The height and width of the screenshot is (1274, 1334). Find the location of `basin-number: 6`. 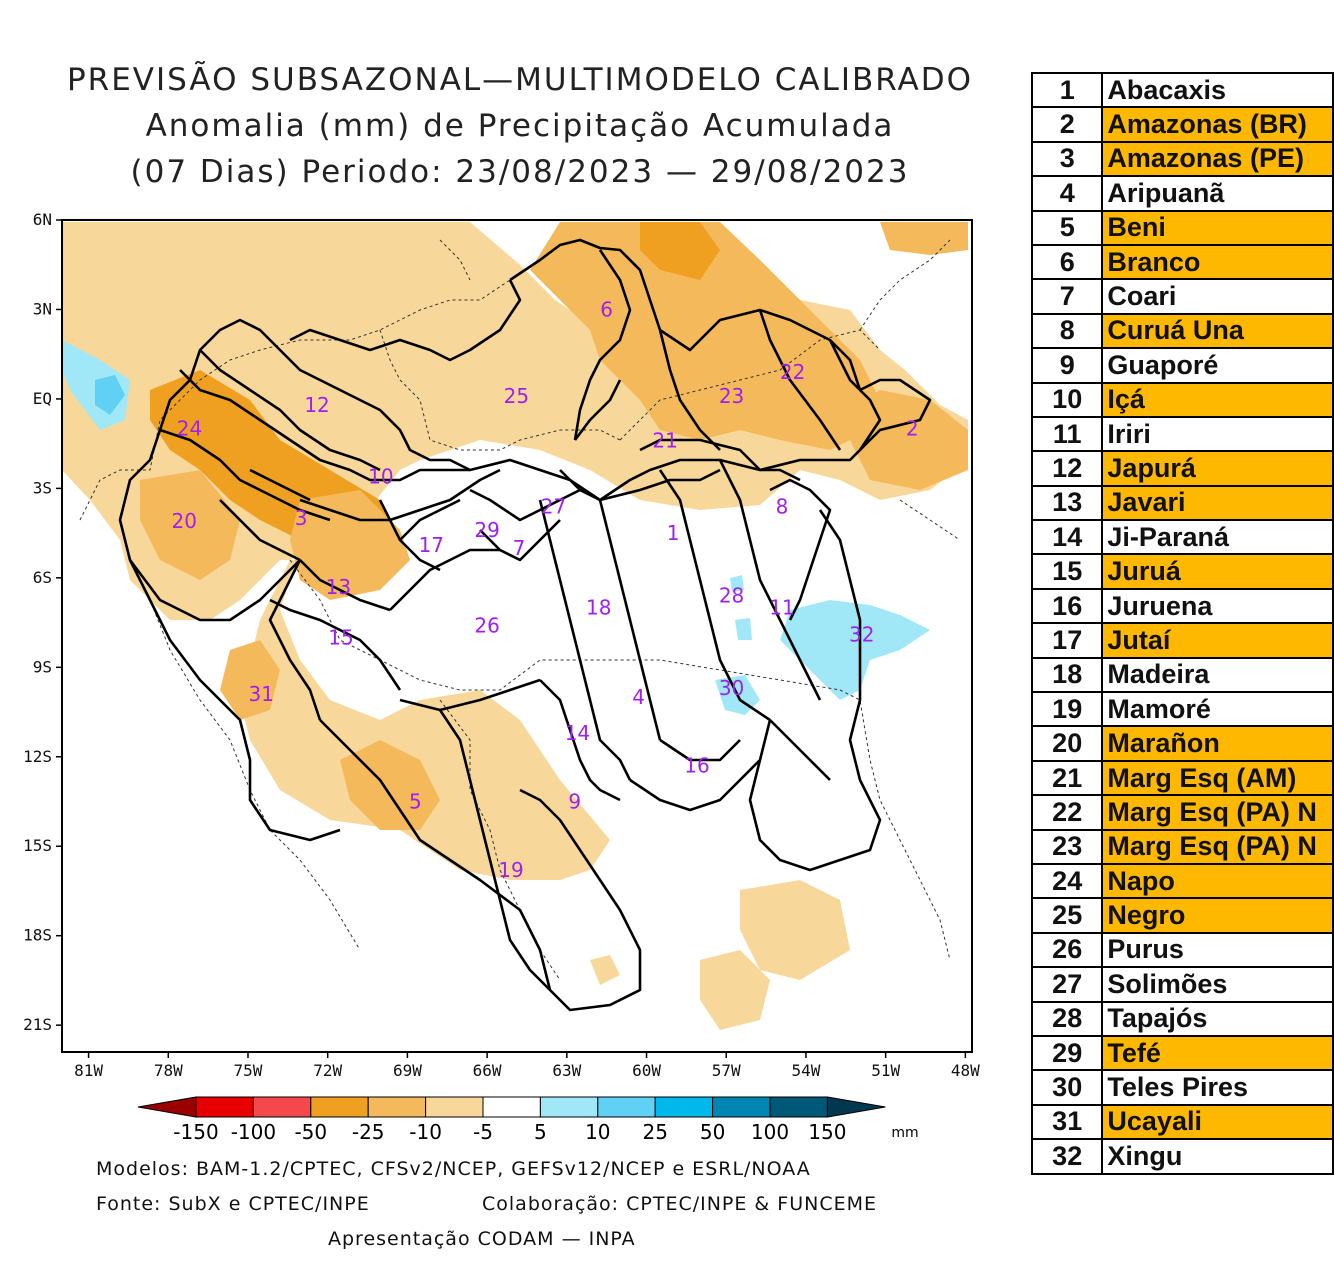

basin-number: 6 is located at coordinates (1067, 262).